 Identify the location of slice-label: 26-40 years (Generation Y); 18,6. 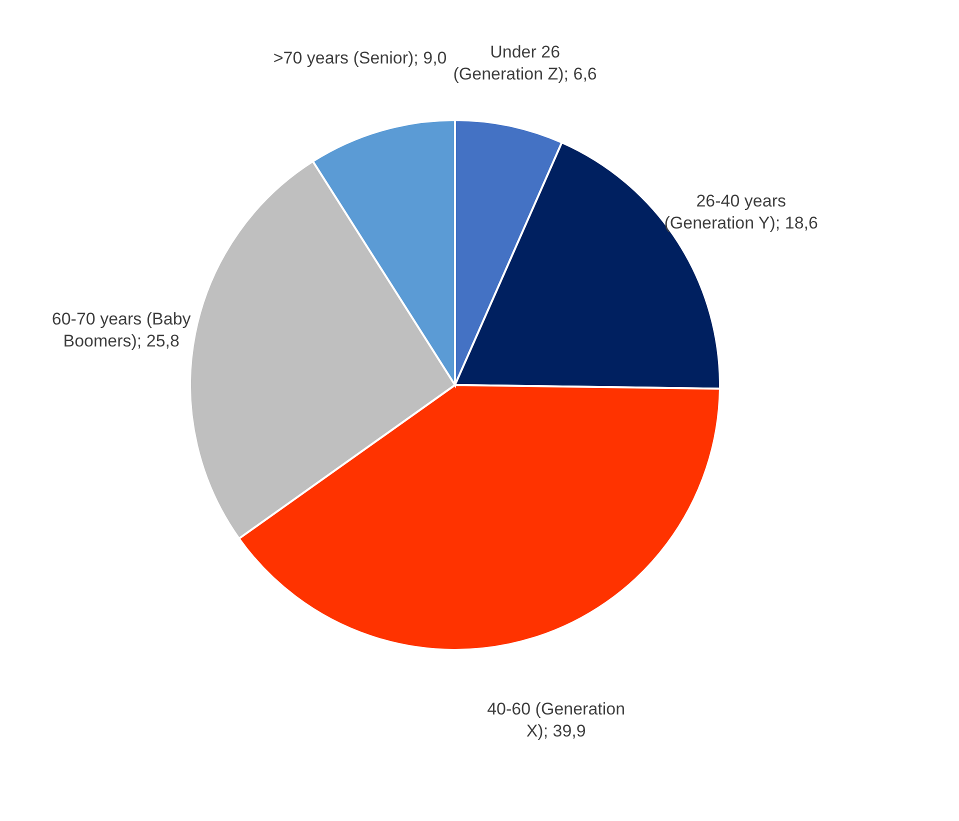
(741, 211).